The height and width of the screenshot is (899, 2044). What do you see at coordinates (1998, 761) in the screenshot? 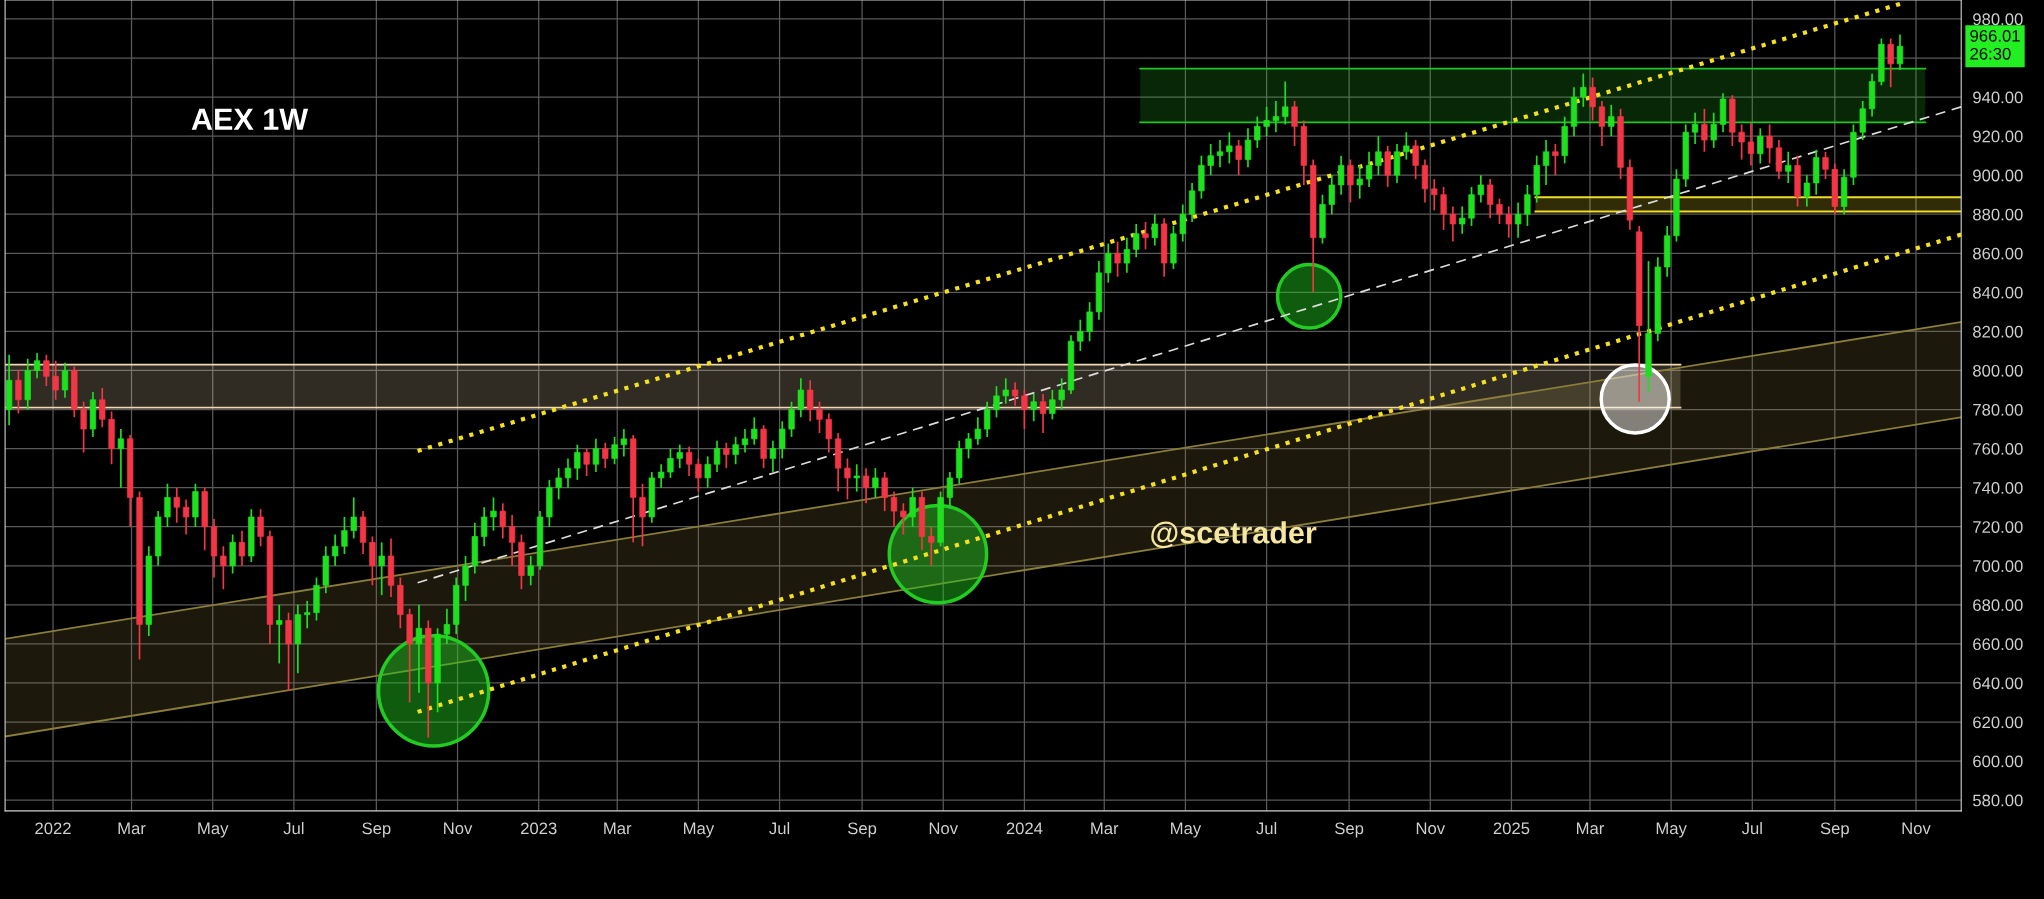
I see `y-tick-label: 600.00` at bounding box center [1998, 761].